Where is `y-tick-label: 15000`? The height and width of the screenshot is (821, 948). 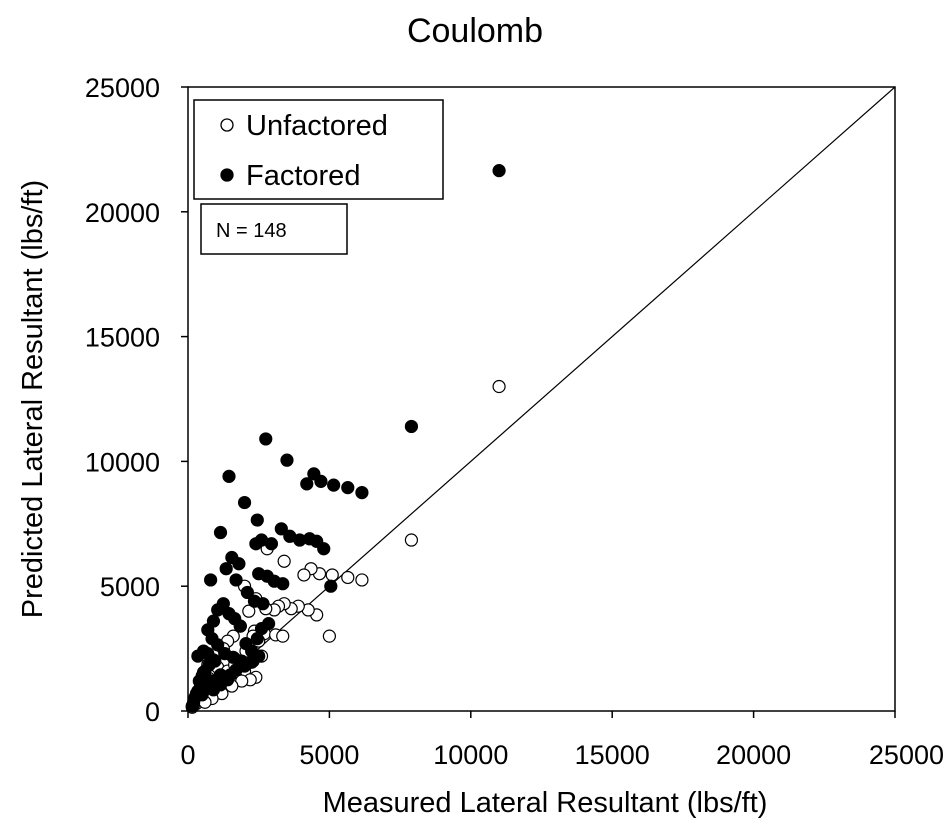
y-tick-label: 15000 is located at coordinates (122, 338).